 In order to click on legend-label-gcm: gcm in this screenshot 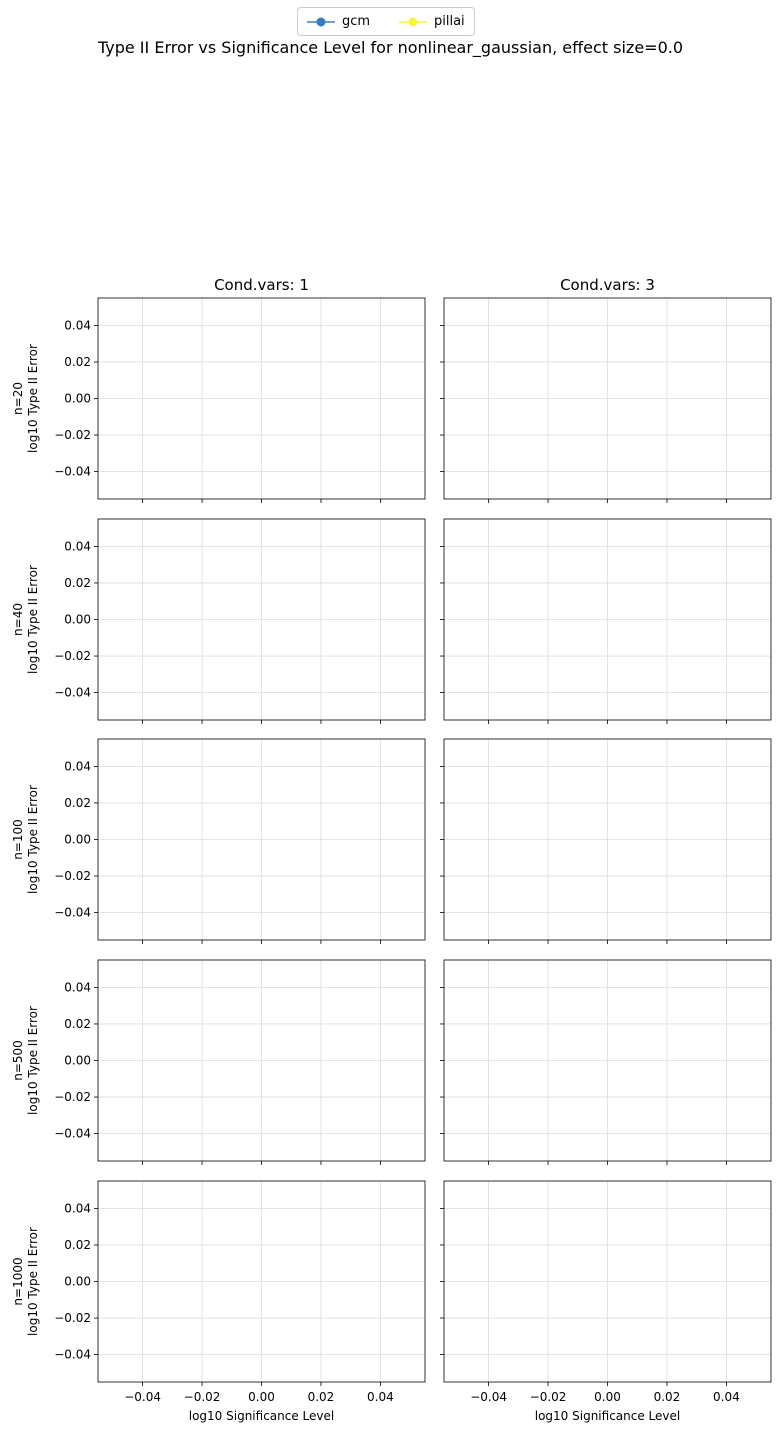, I will do `click(356, 21)`.